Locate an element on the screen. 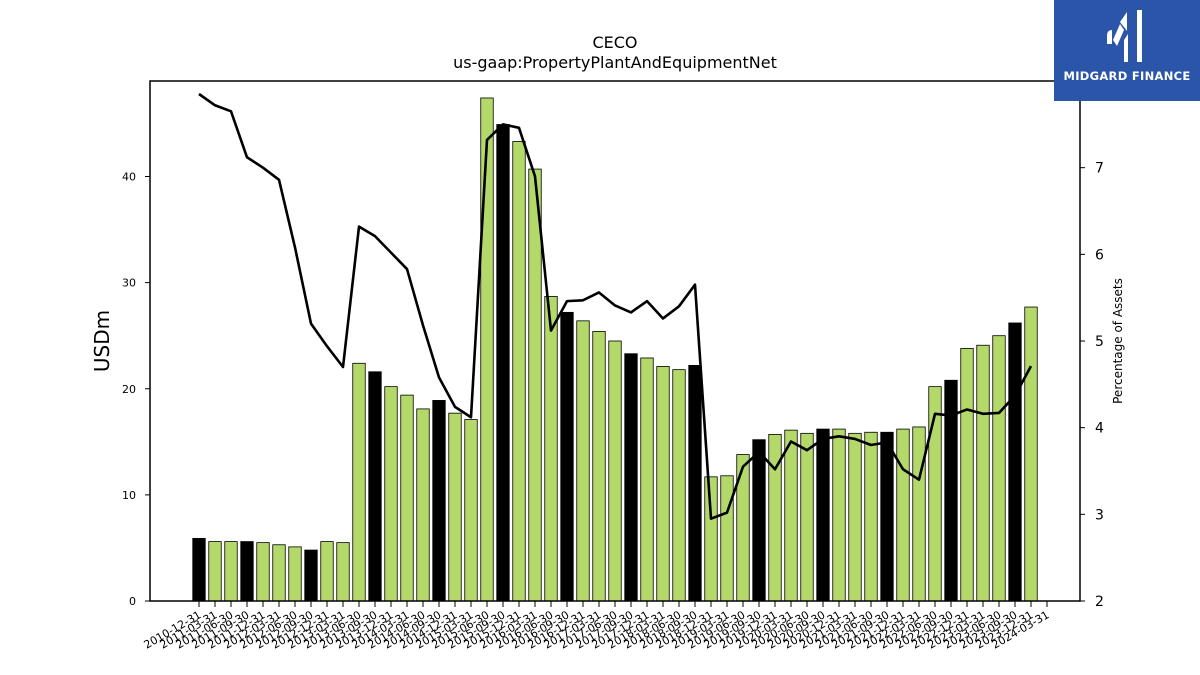  y-tick-label: 0 is located at coordinates (132, 601).